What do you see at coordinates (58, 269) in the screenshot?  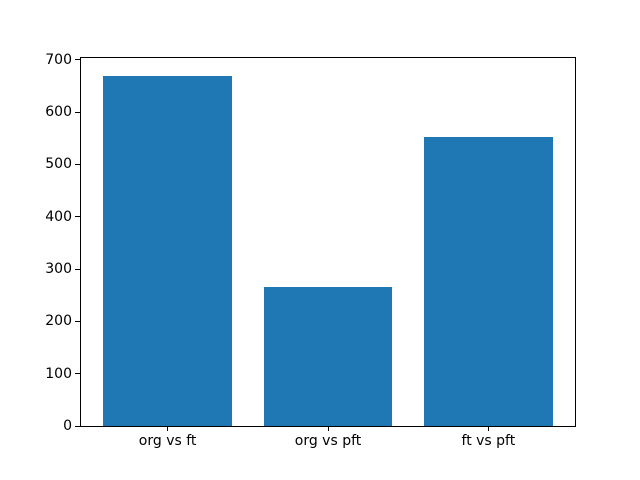 I see `y-tick-label: 300` at bounding box center [58, 269].